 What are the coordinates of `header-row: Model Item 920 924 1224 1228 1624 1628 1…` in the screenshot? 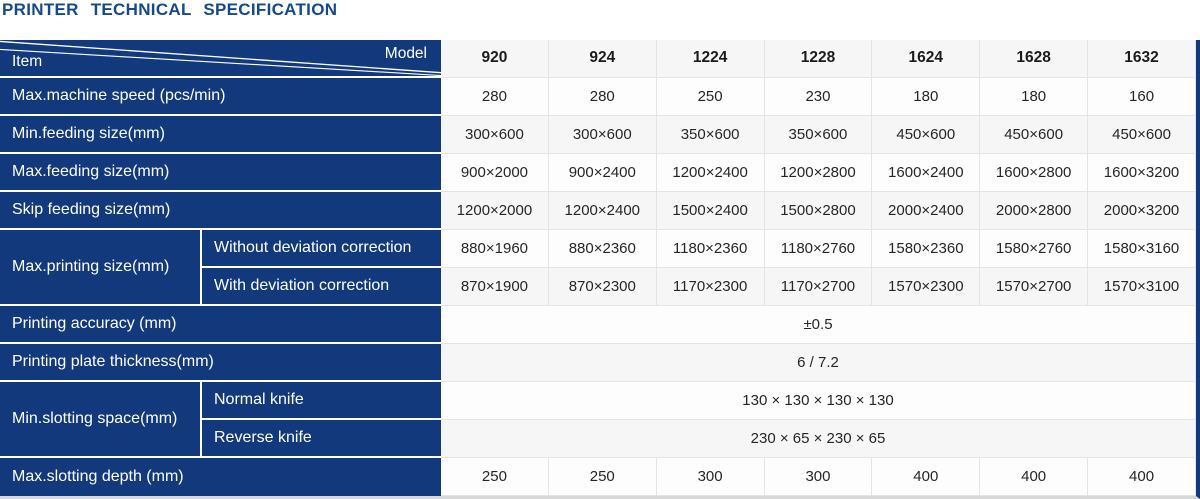 It's located at (598, 58).